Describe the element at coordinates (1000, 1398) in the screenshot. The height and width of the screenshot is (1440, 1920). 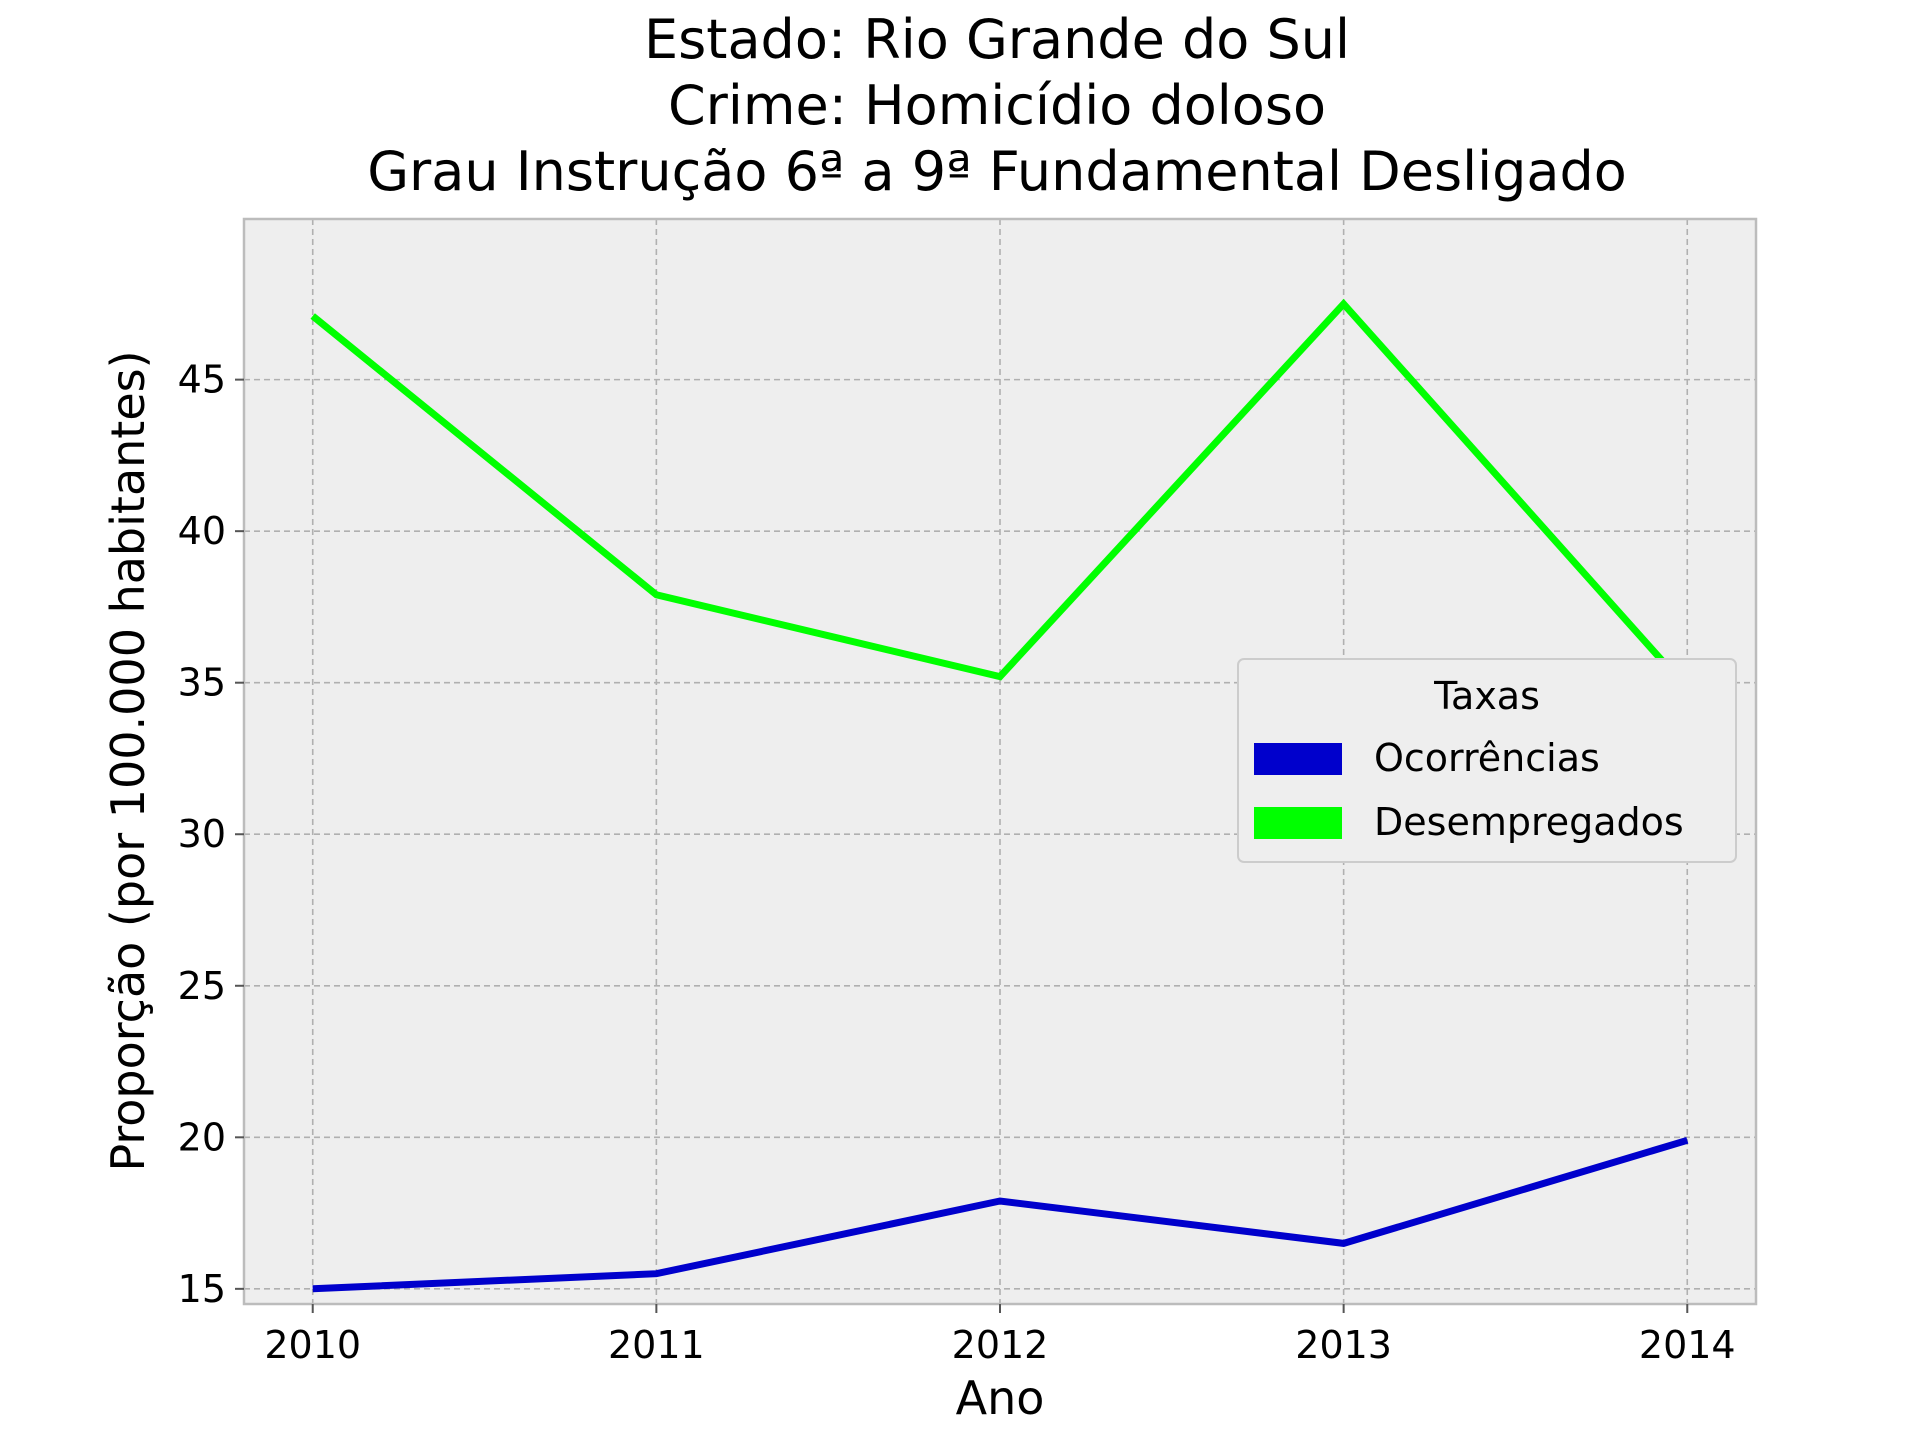
I see `x-axis-label: Ano` at that location.